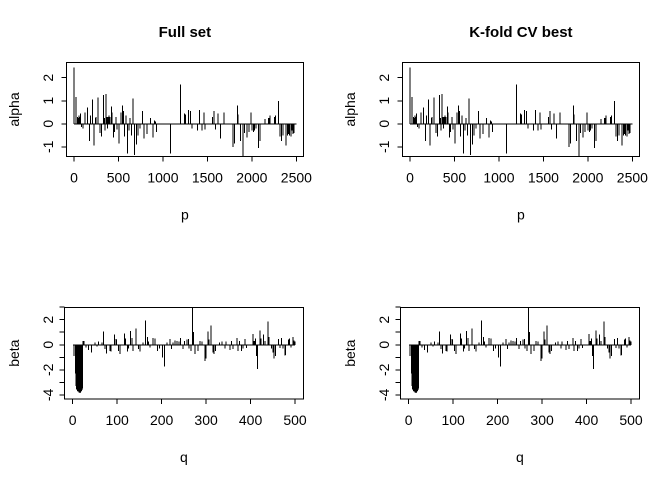 This screenshot has height=480, width=672. I want to click on panel-beta-full-set: 0 100 200 300 400 500 -4 -2 0 2 q beta, so click(156, 385).